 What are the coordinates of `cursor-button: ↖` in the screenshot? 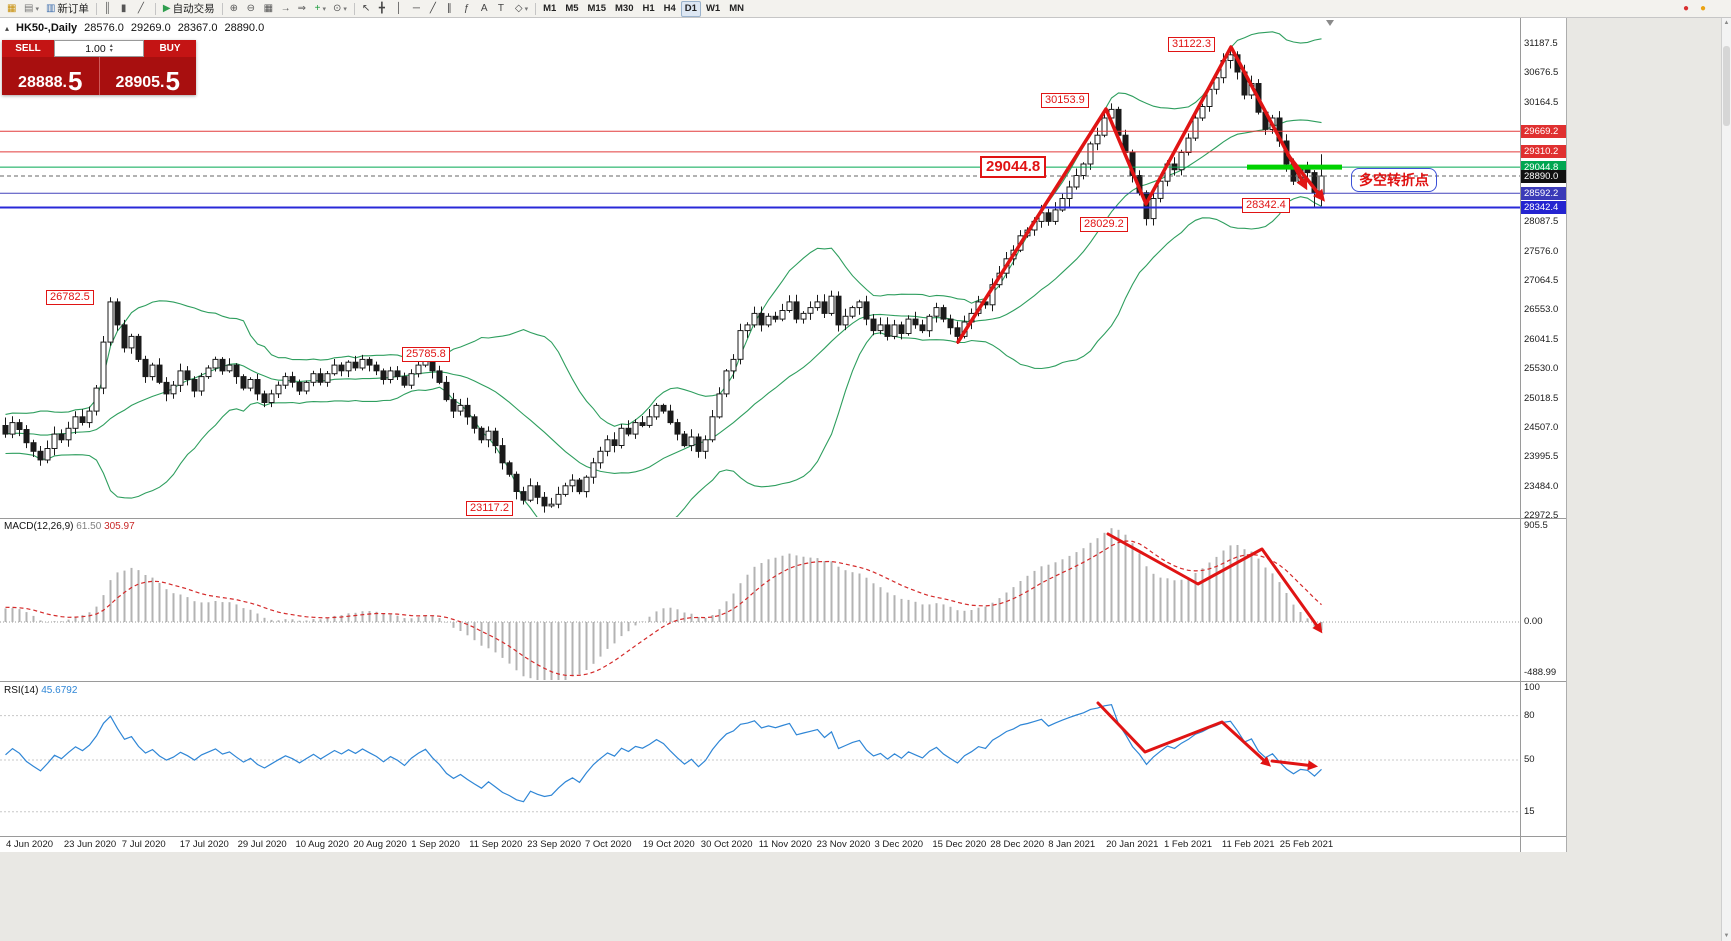 It's located at (367, 9).